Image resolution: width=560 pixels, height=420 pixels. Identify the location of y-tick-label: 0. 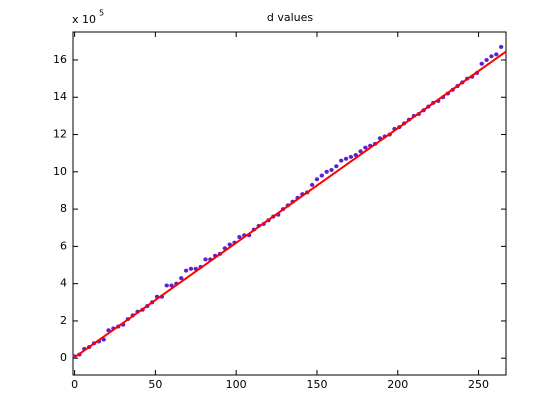
(63, 357).